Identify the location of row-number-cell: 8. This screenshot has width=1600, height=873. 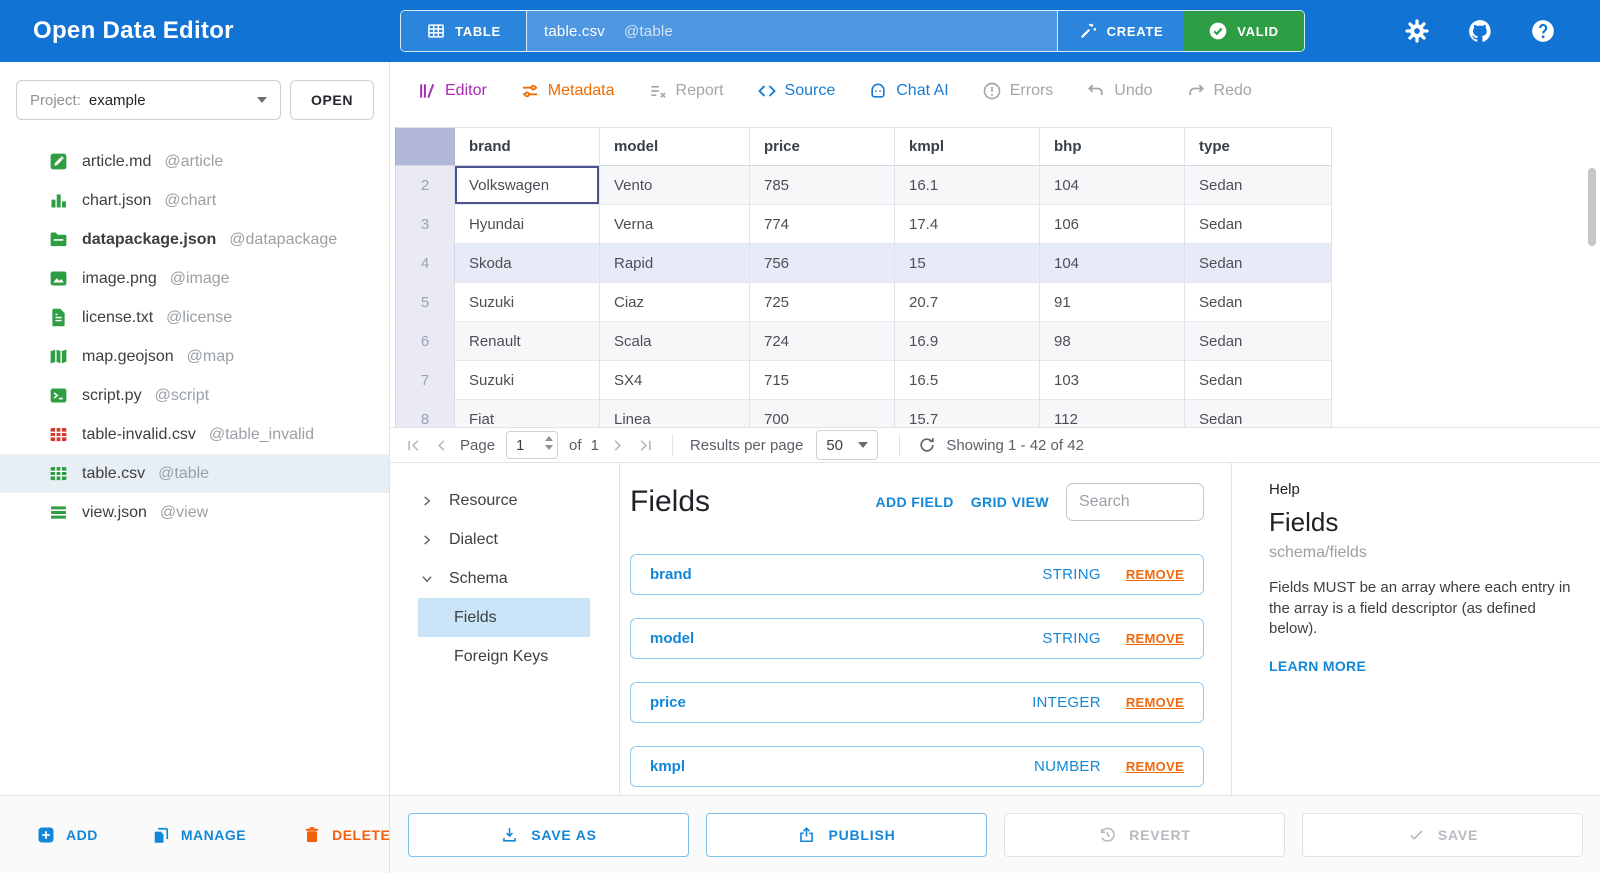
(425, 413).